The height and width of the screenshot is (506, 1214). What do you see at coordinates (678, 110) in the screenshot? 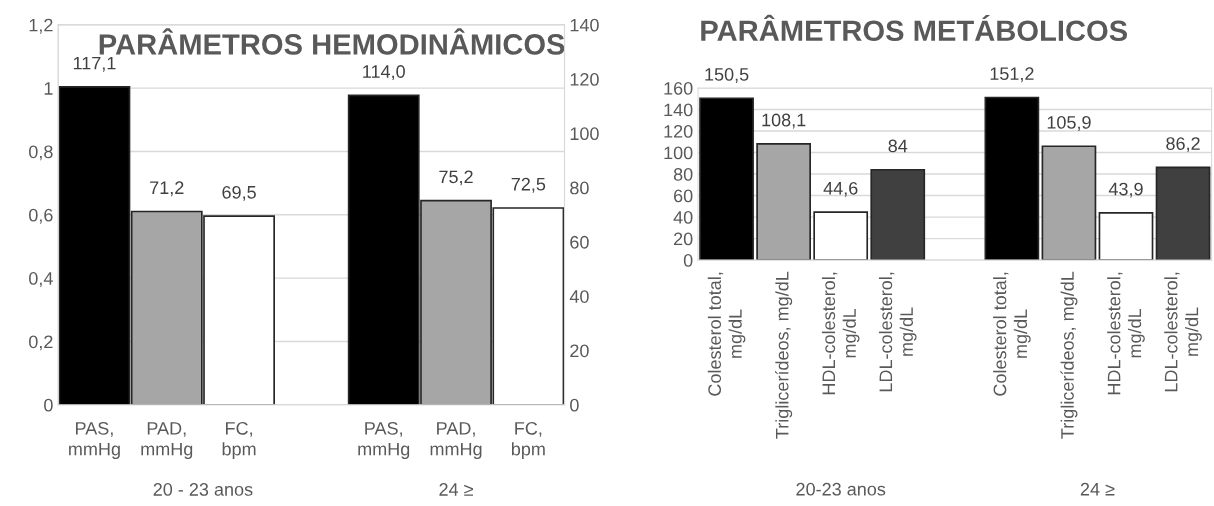
I see `y-tick-label: 140` at bounding box center [678, 110].